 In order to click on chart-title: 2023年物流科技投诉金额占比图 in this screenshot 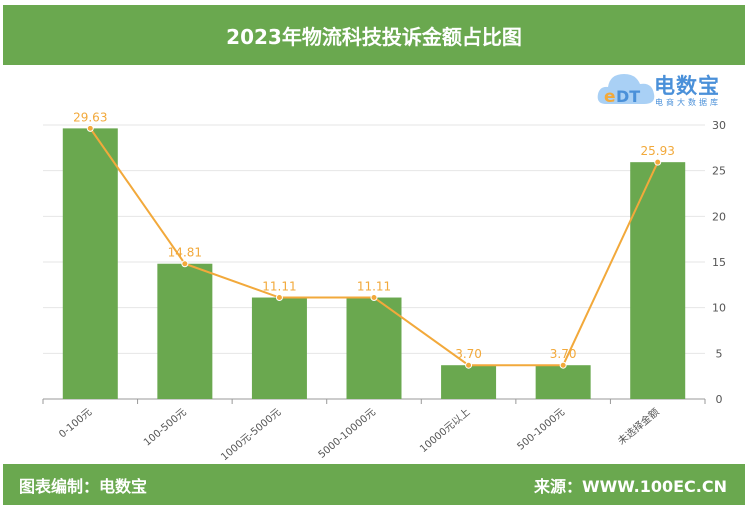, I will do `click(374, 36)`.